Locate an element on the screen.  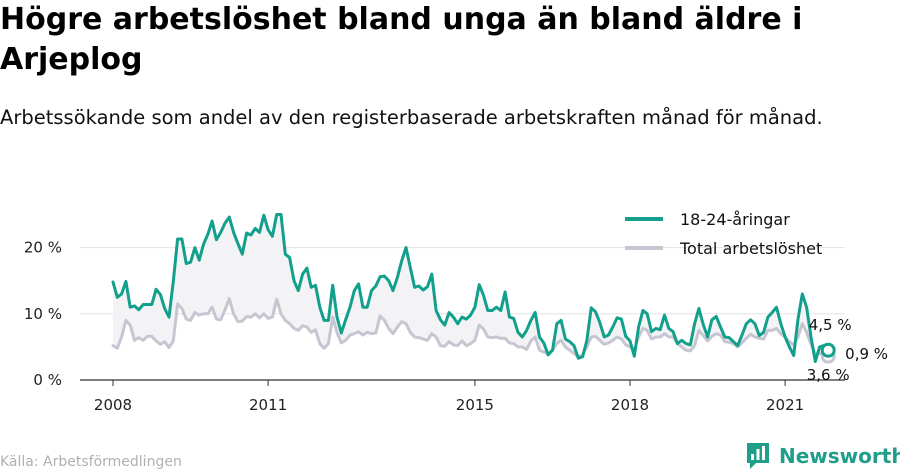
y-tick-label: 0 % is located at coordinates (47, 380).